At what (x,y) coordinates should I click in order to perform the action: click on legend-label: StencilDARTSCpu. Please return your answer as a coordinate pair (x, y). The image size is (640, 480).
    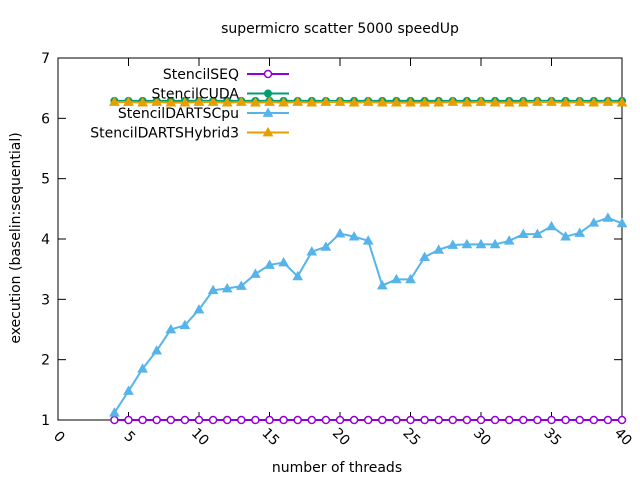
    Looking at the image, I should click on (178, 114).